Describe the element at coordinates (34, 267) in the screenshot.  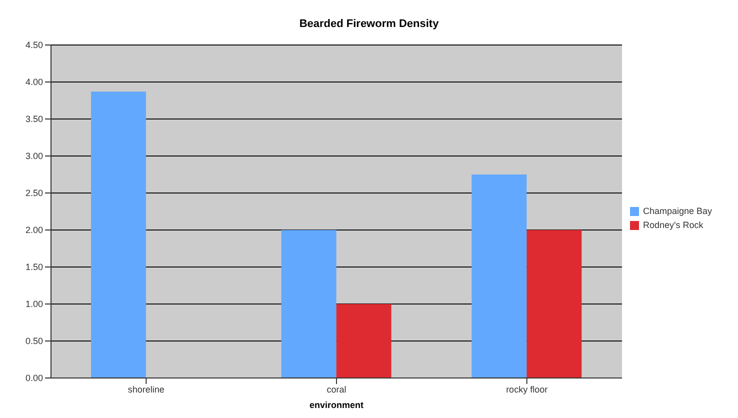
I see `y-tick-label: 1.50` at that location.